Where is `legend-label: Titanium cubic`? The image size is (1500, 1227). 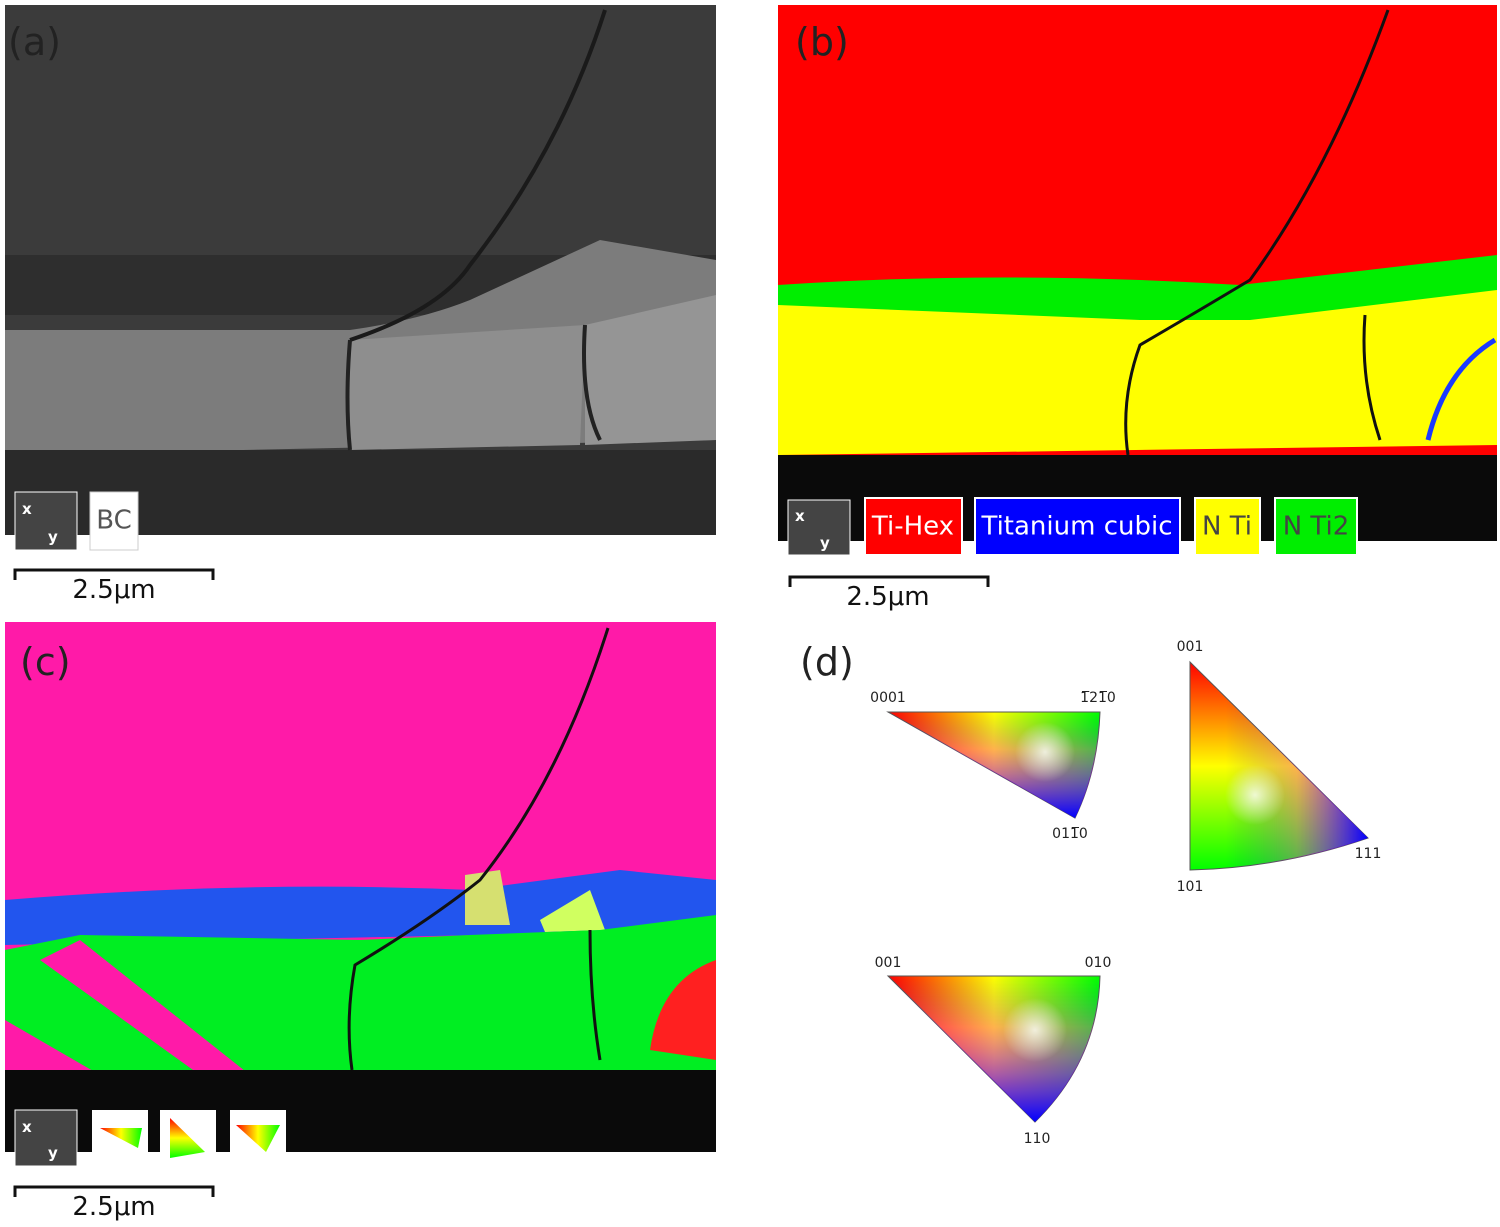
legend-label: Titanium cubic is located at coordinates (1076, 527).